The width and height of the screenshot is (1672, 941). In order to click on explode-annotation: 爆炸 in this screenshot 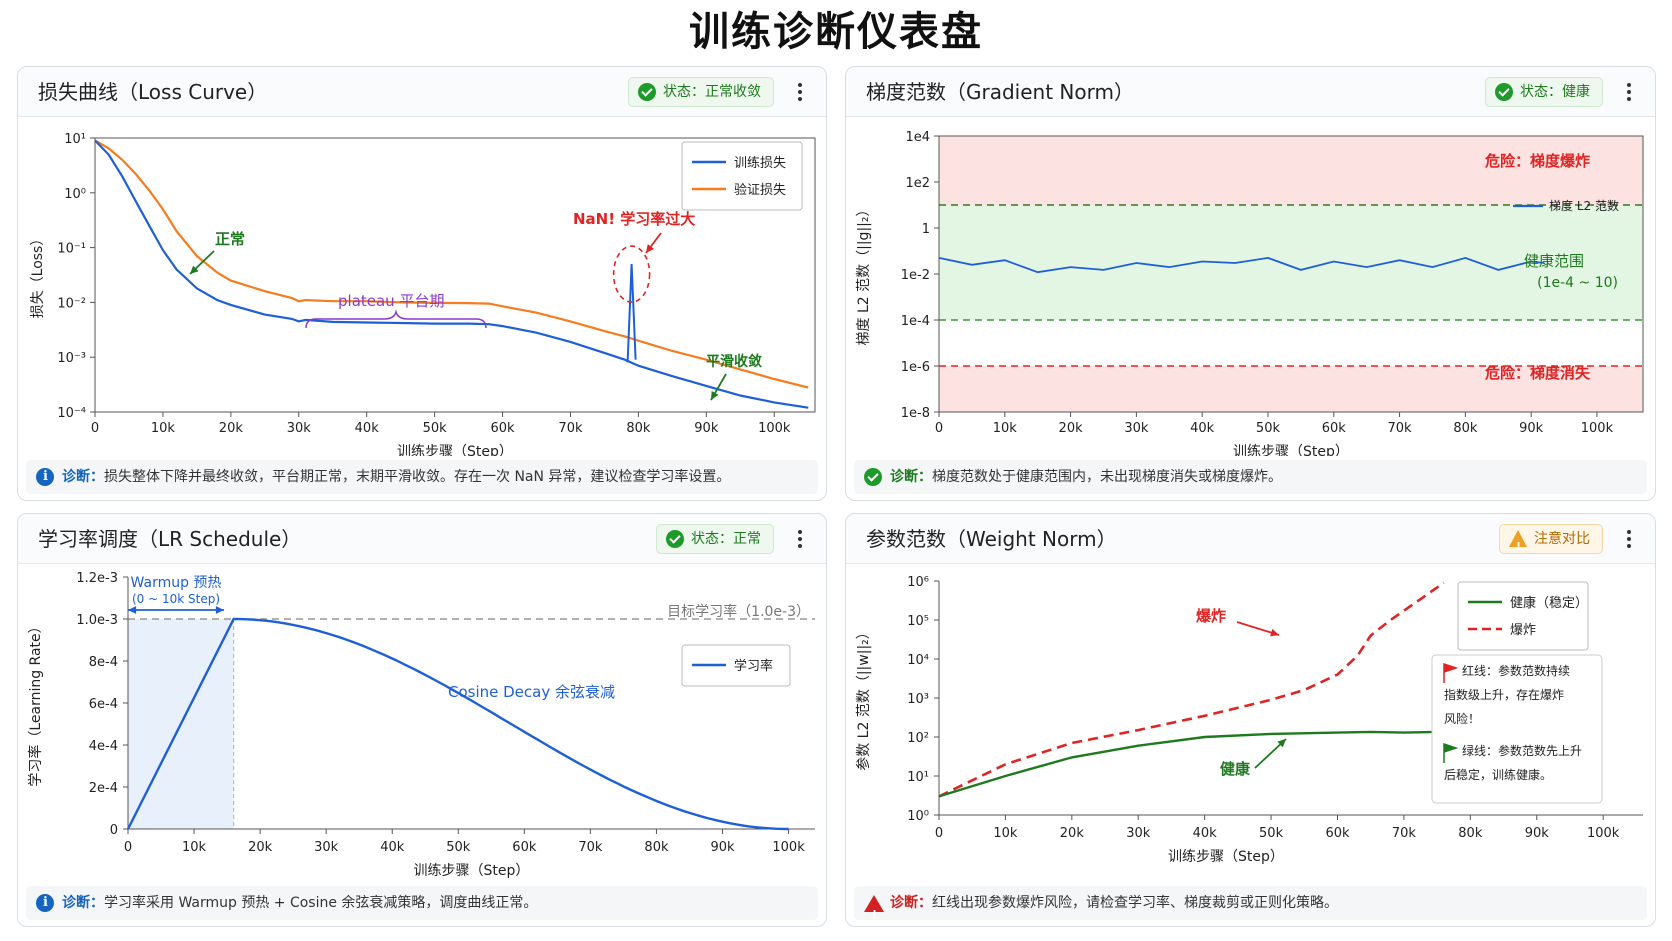, I will do `click(1211, 616)`.